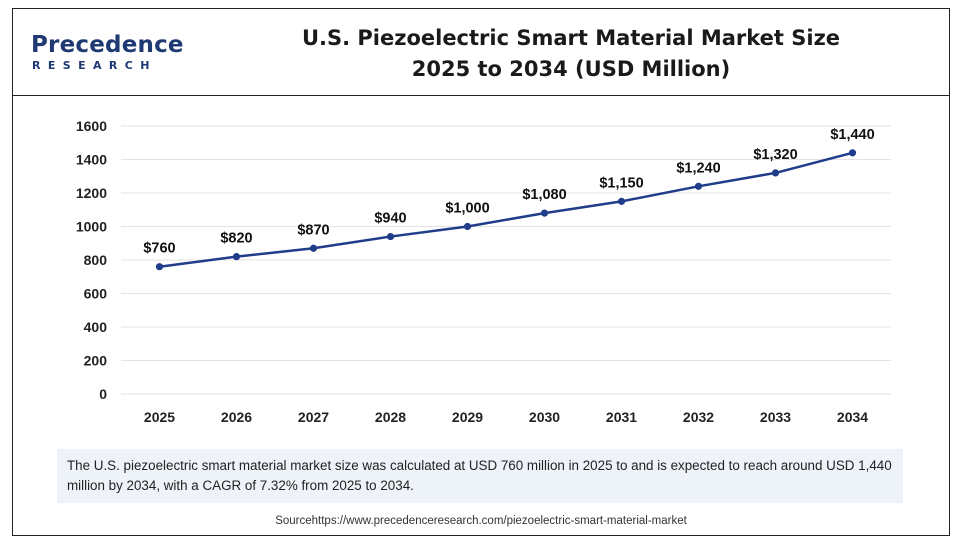  What do you see at coordinates (96, 260) in the screenshot?
I see `y-tick-label: 800` at bounding box center [96, 260].